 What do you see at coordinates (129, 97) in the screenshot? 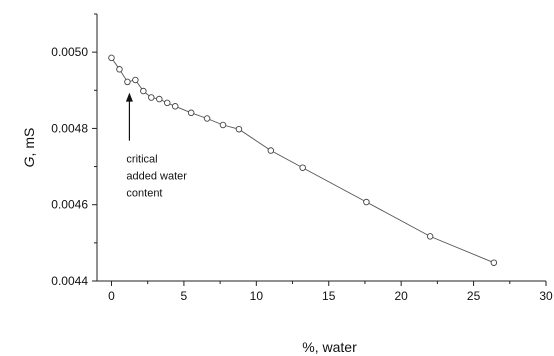
I see `annotation-arrow-head` at bounding box center [129, 97].